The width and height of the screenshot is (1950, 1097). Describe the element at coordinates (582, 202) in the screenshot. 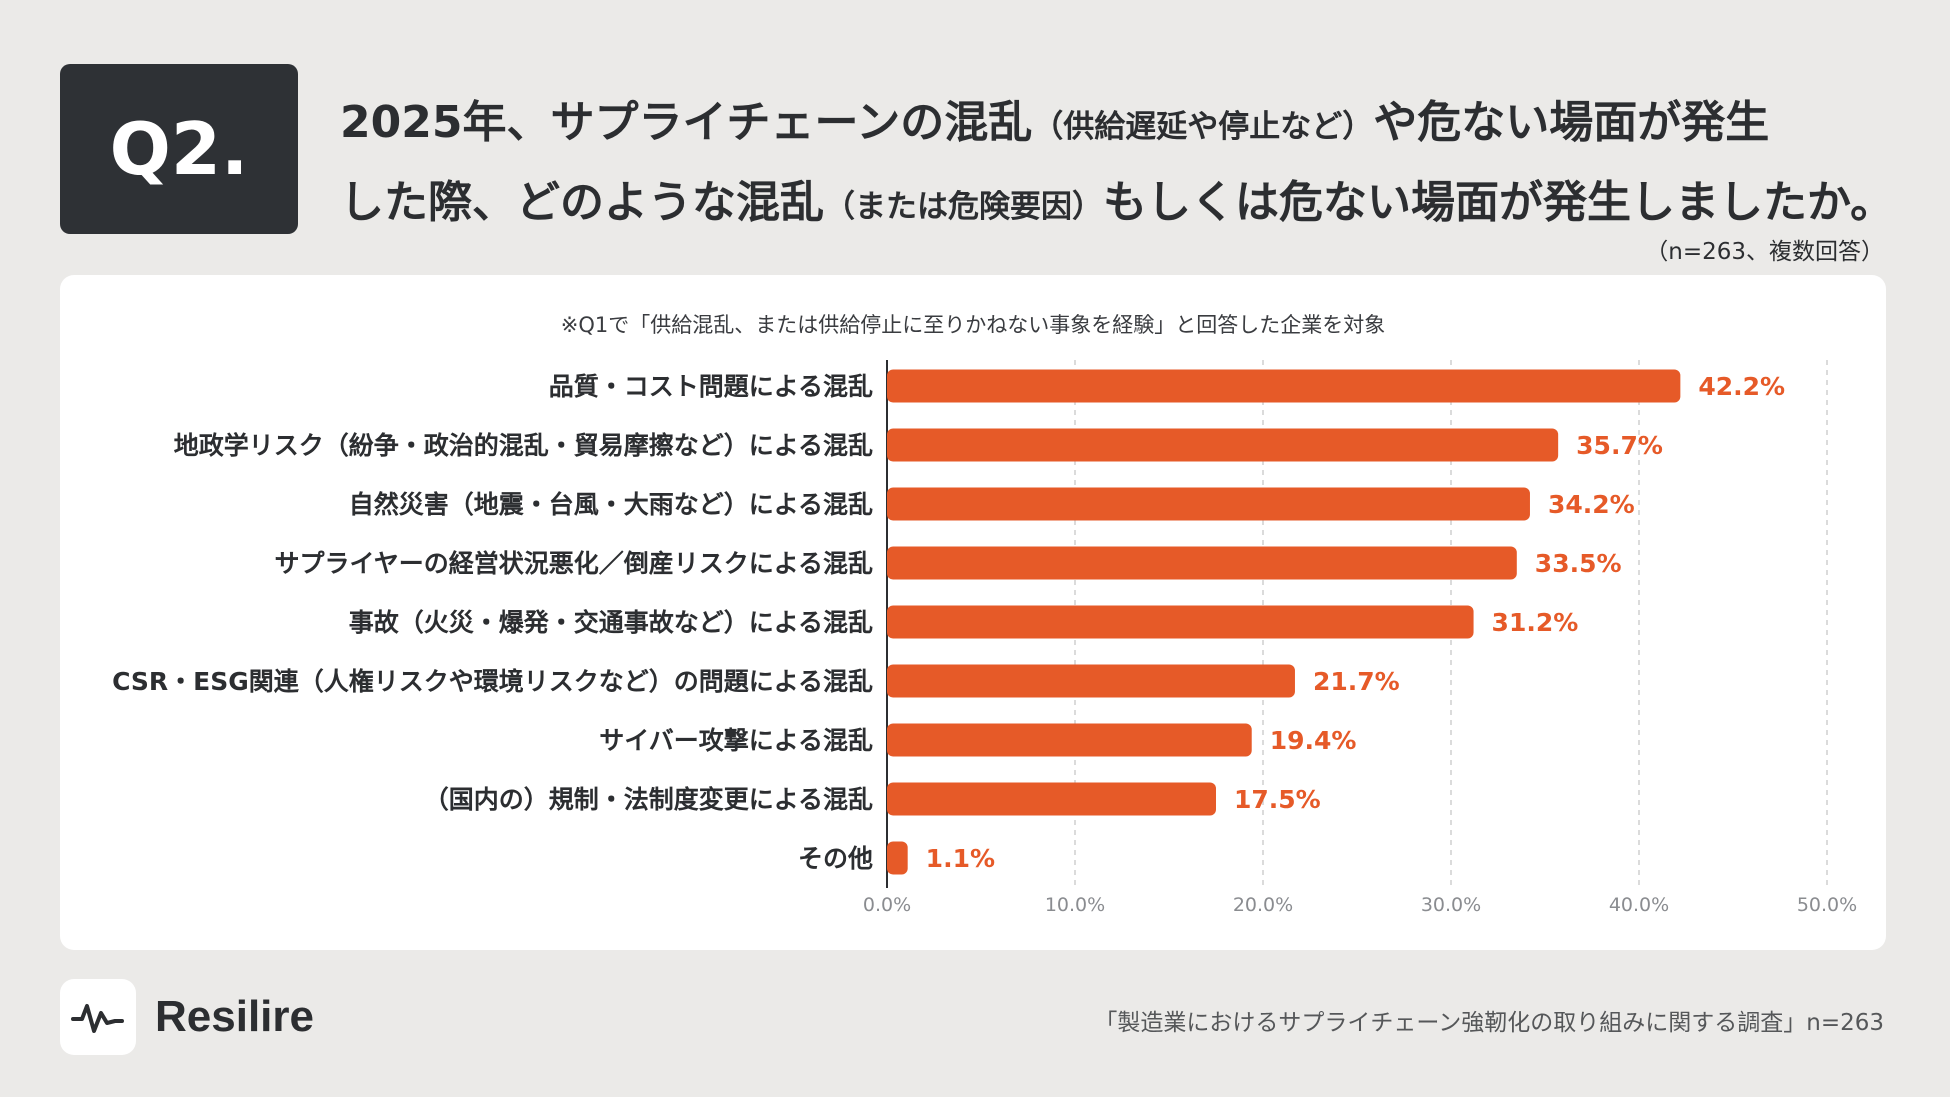

I see `title-part: した際、どのような混乱` at that location.